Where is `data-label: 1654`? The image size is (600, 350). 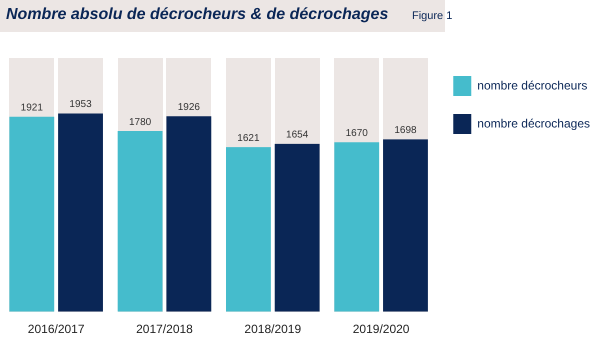
data-label: 1654 is located at coordinates (297, 135).